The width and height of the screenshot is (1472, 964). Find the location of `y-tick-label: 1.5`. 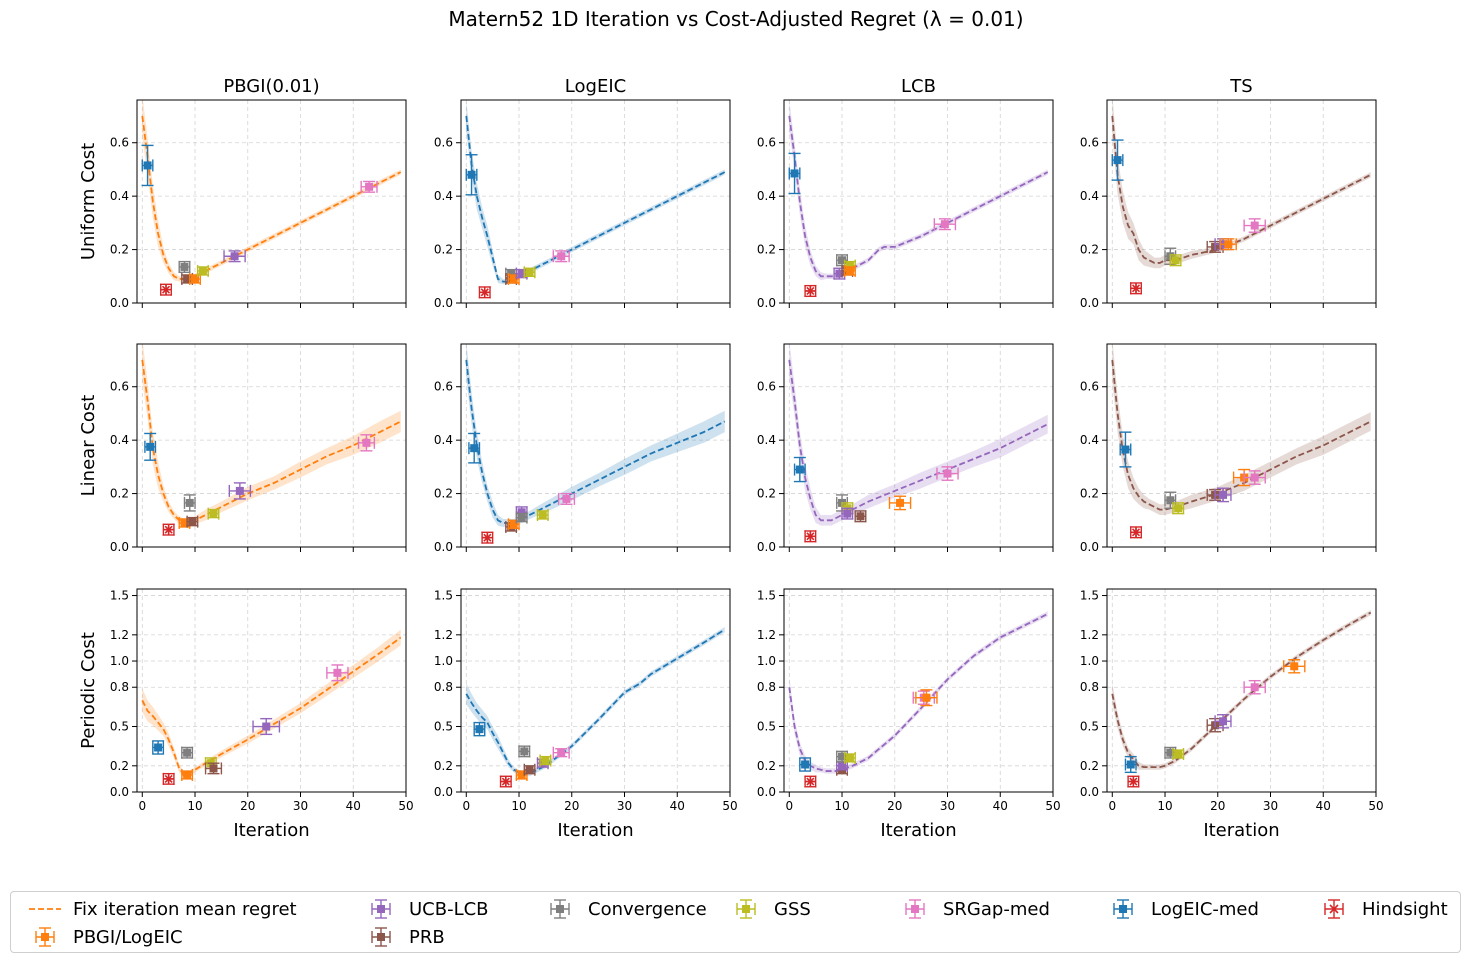

y-tick-label: 1.5 is located at coordinates (119, 596).